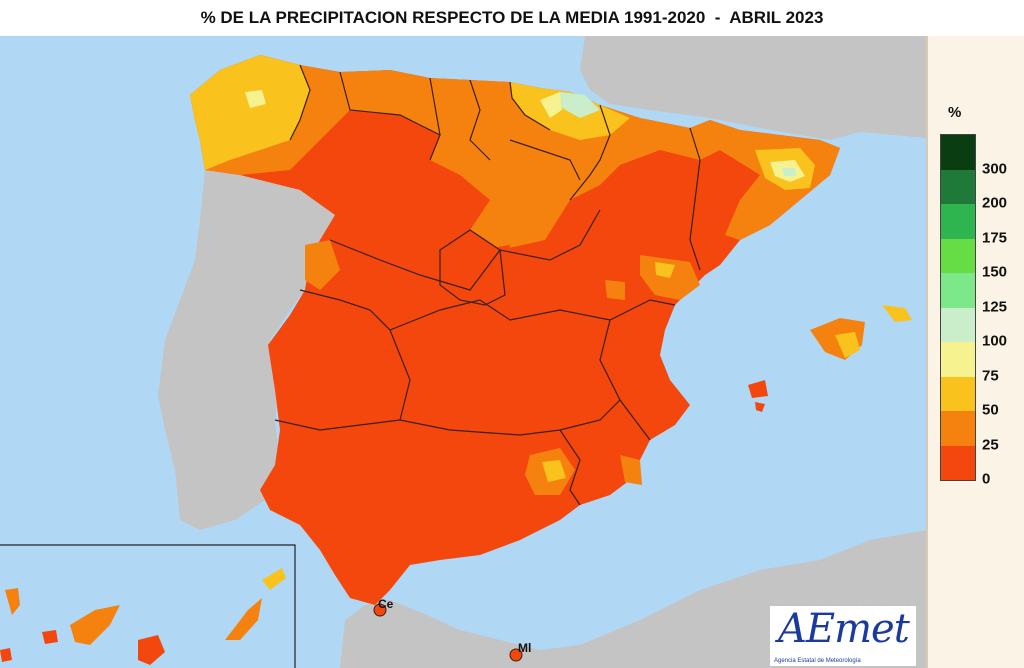  What do you see at coordinates (12, 601) in the screenshot?
I see `canary-island-la-palma` at bounding box center [12, 601].